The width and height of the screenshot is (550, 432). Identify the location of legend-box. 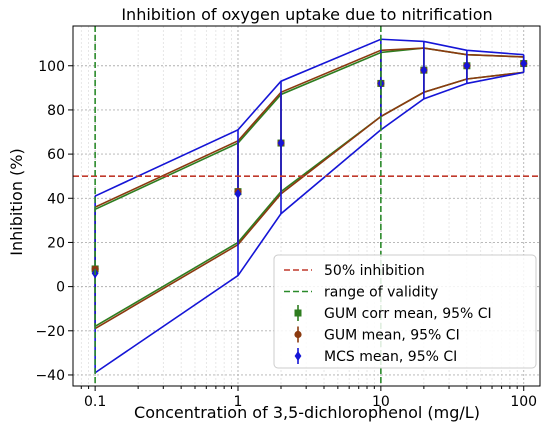
(405, 311).